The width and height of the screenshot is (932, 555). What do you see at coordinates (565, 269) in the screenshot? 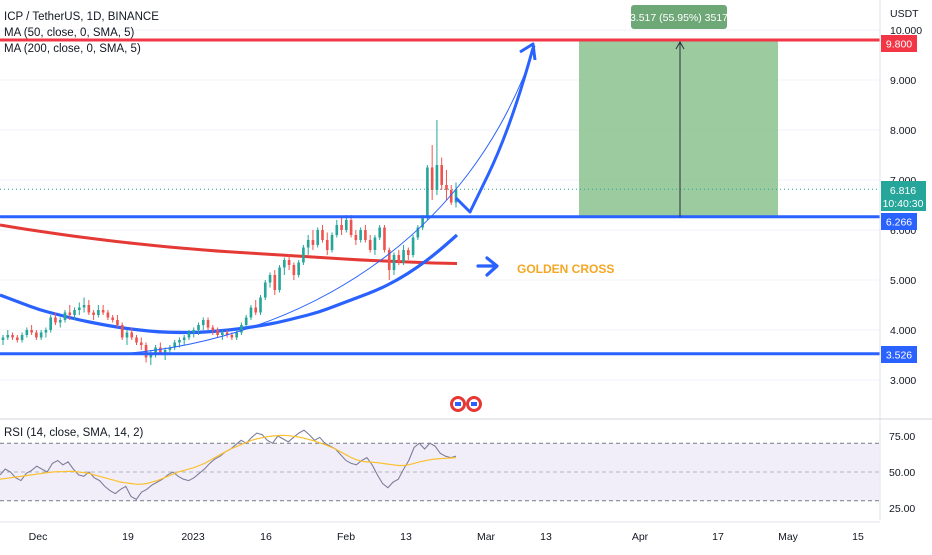
I see `golden-cross-label: GOLDEN CROSS` at bounding box center [565, 269].